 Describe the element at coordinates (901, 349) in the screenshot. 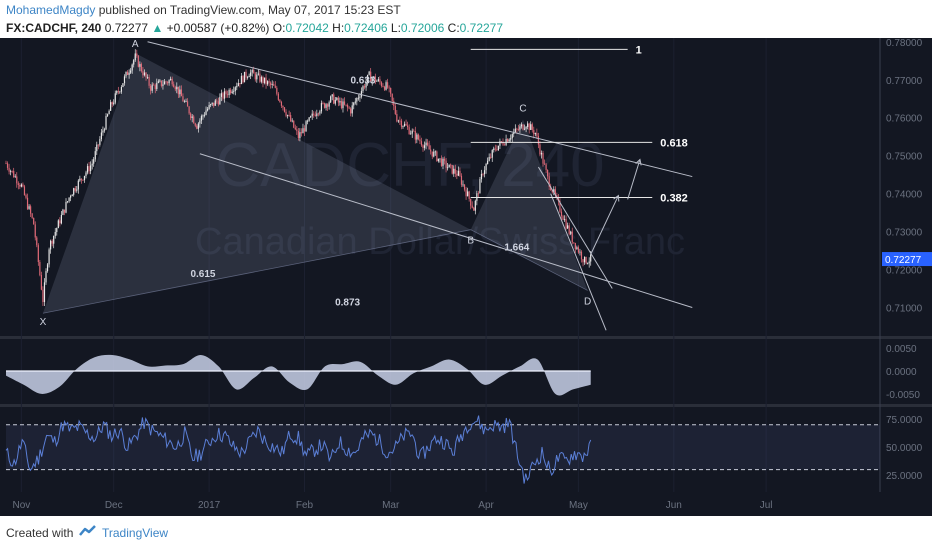

I see `oscillator-tick-label: 0.0050` at that location.